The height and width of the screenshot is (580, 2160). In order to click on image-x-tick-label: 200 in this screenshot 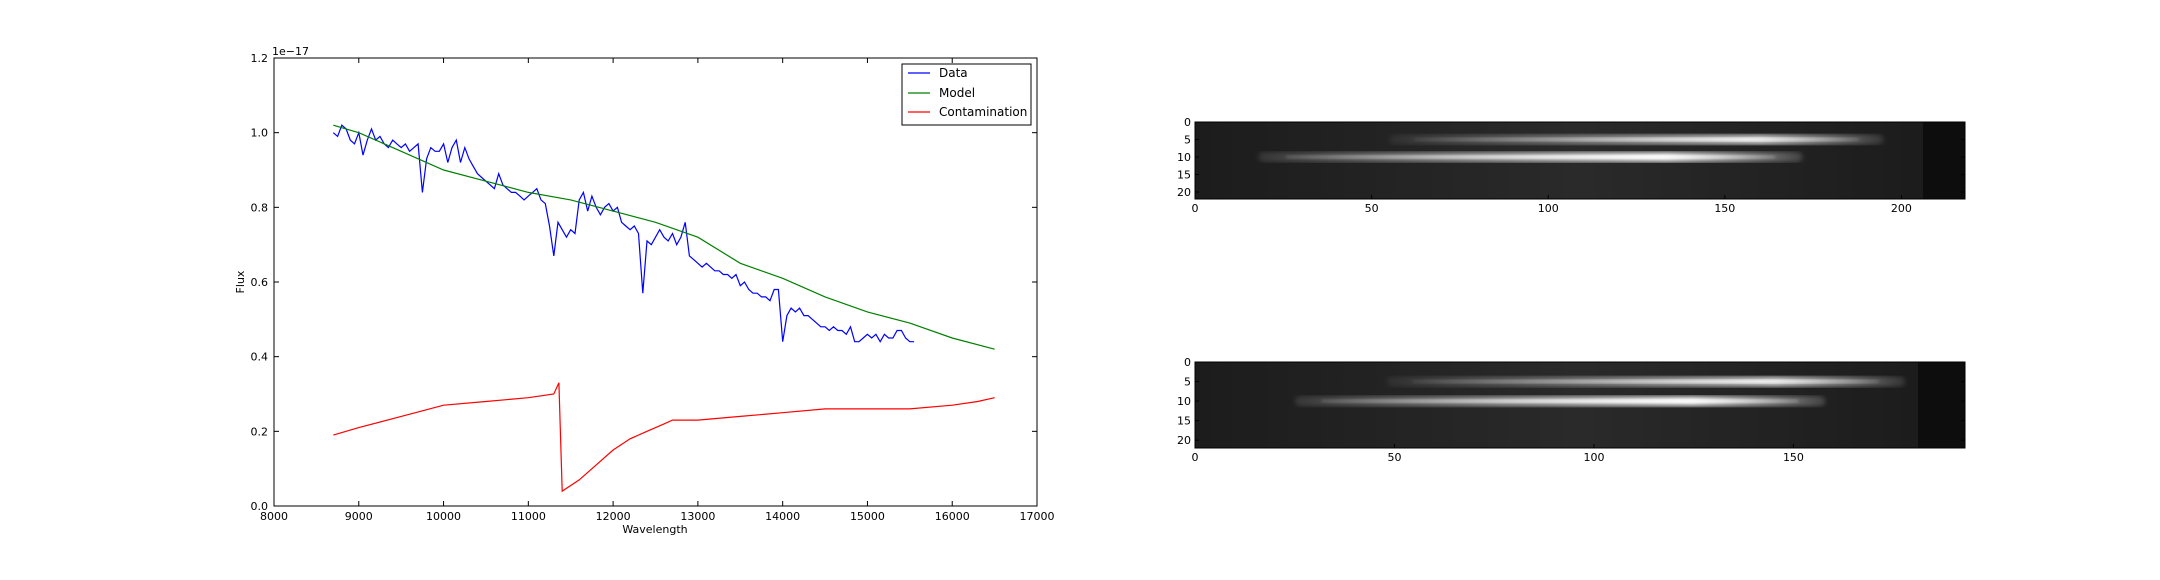, I will do `click(1901, 208)`.